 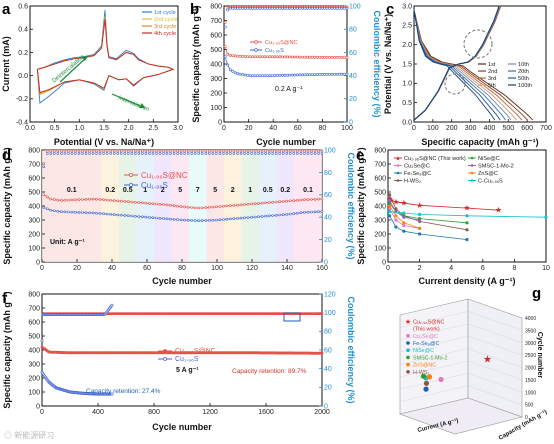 What do you see at coordinates (128, 190) in the screenshot?
I see `rate-label: 0.5` at bounding box center [128, 190].